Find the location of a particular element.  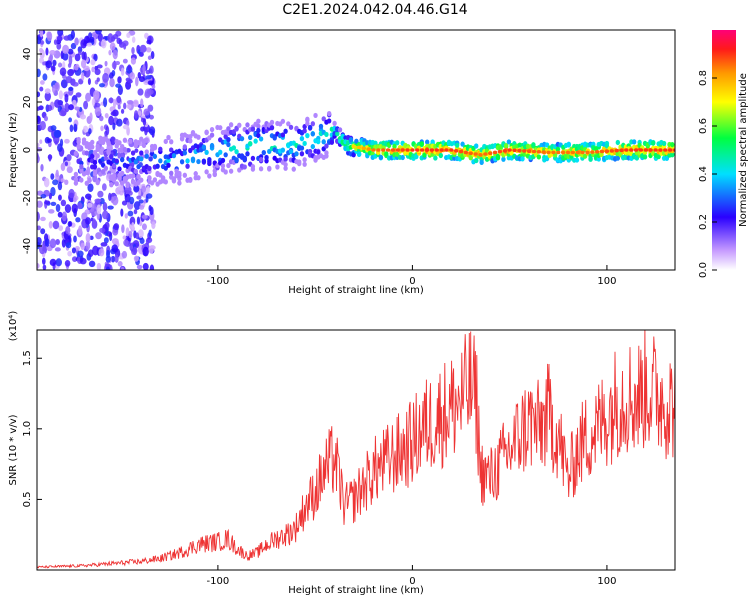

colorbar-tick-label: 0.8 is located at coordinates (703, 78).